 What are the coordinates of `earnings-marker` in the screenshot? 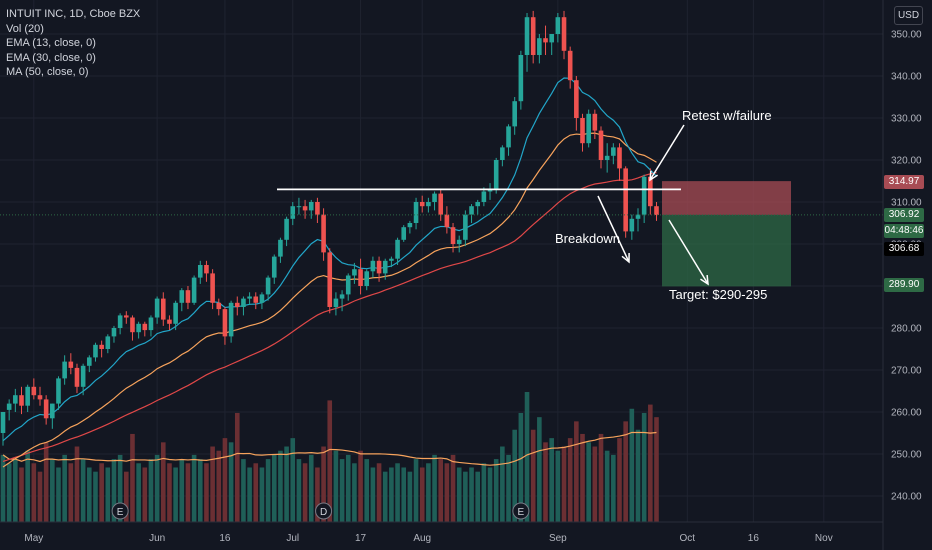 It's located at (324, 511).